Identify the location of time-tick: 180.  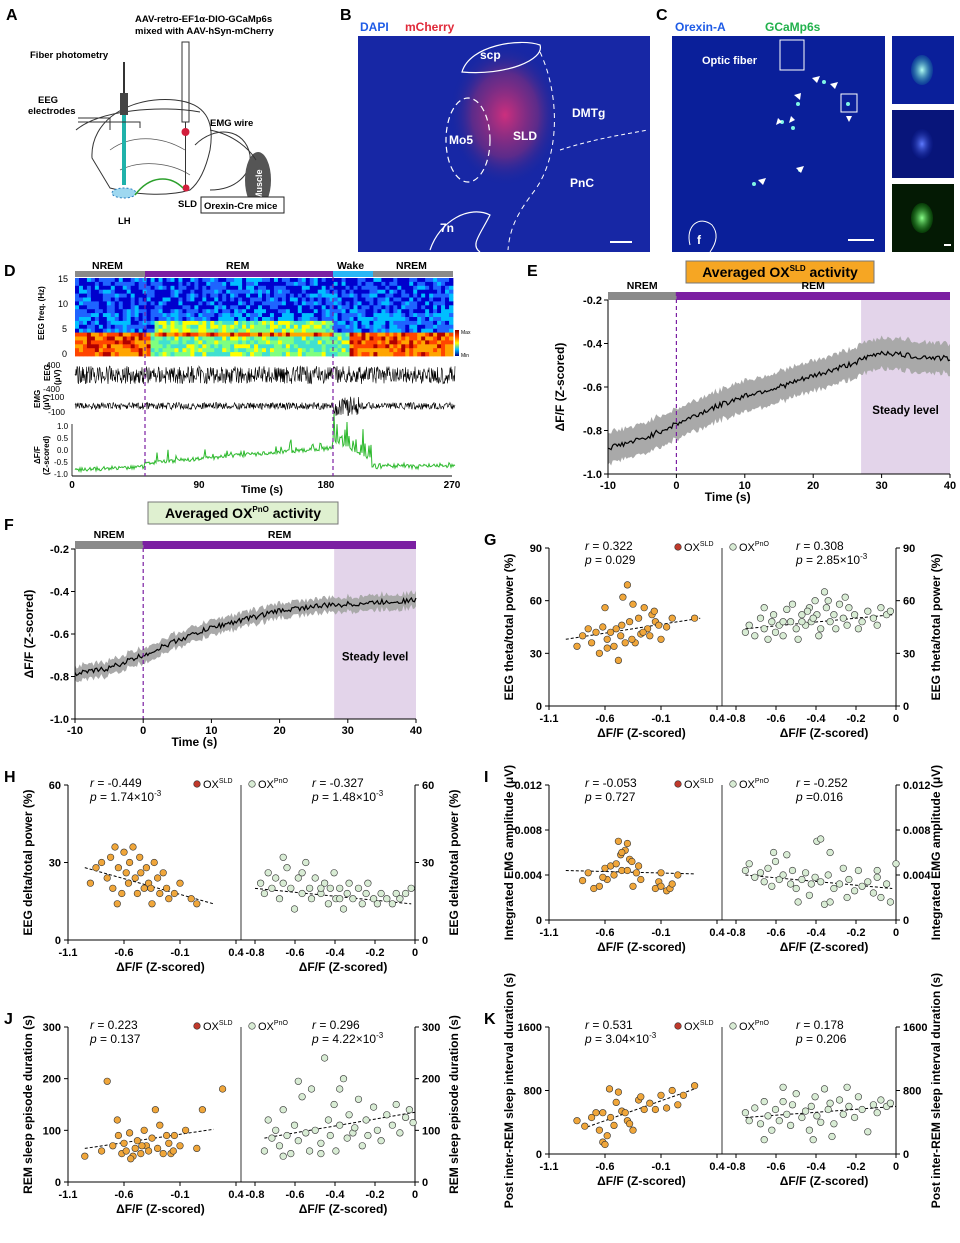
(326, 485).